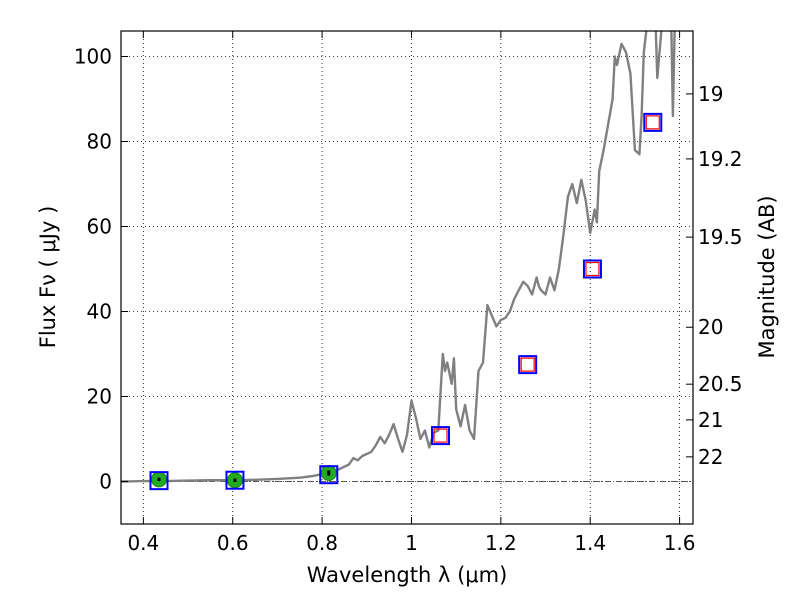  Describe the element at coordinates (714, 275) in the screenshot. I see `y-axis-right: 19 19.2 19.5 20 20.5 21 22` at that location.